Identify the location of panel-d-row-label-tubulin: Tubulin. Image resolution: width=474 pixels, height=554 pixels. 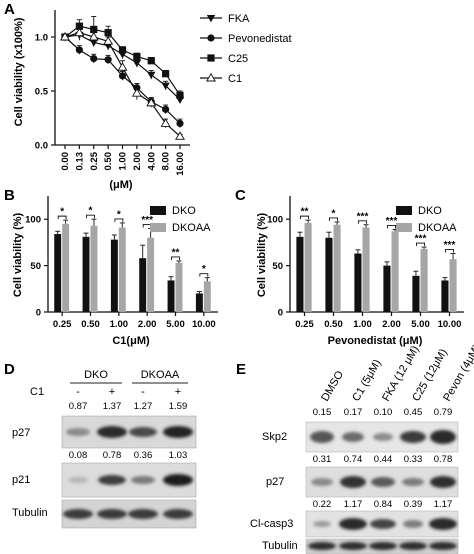
(30, 513).